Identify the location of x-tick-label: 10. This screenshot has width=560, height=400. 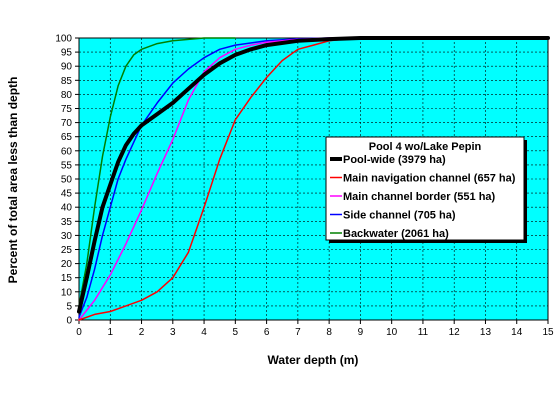
(392, 332).